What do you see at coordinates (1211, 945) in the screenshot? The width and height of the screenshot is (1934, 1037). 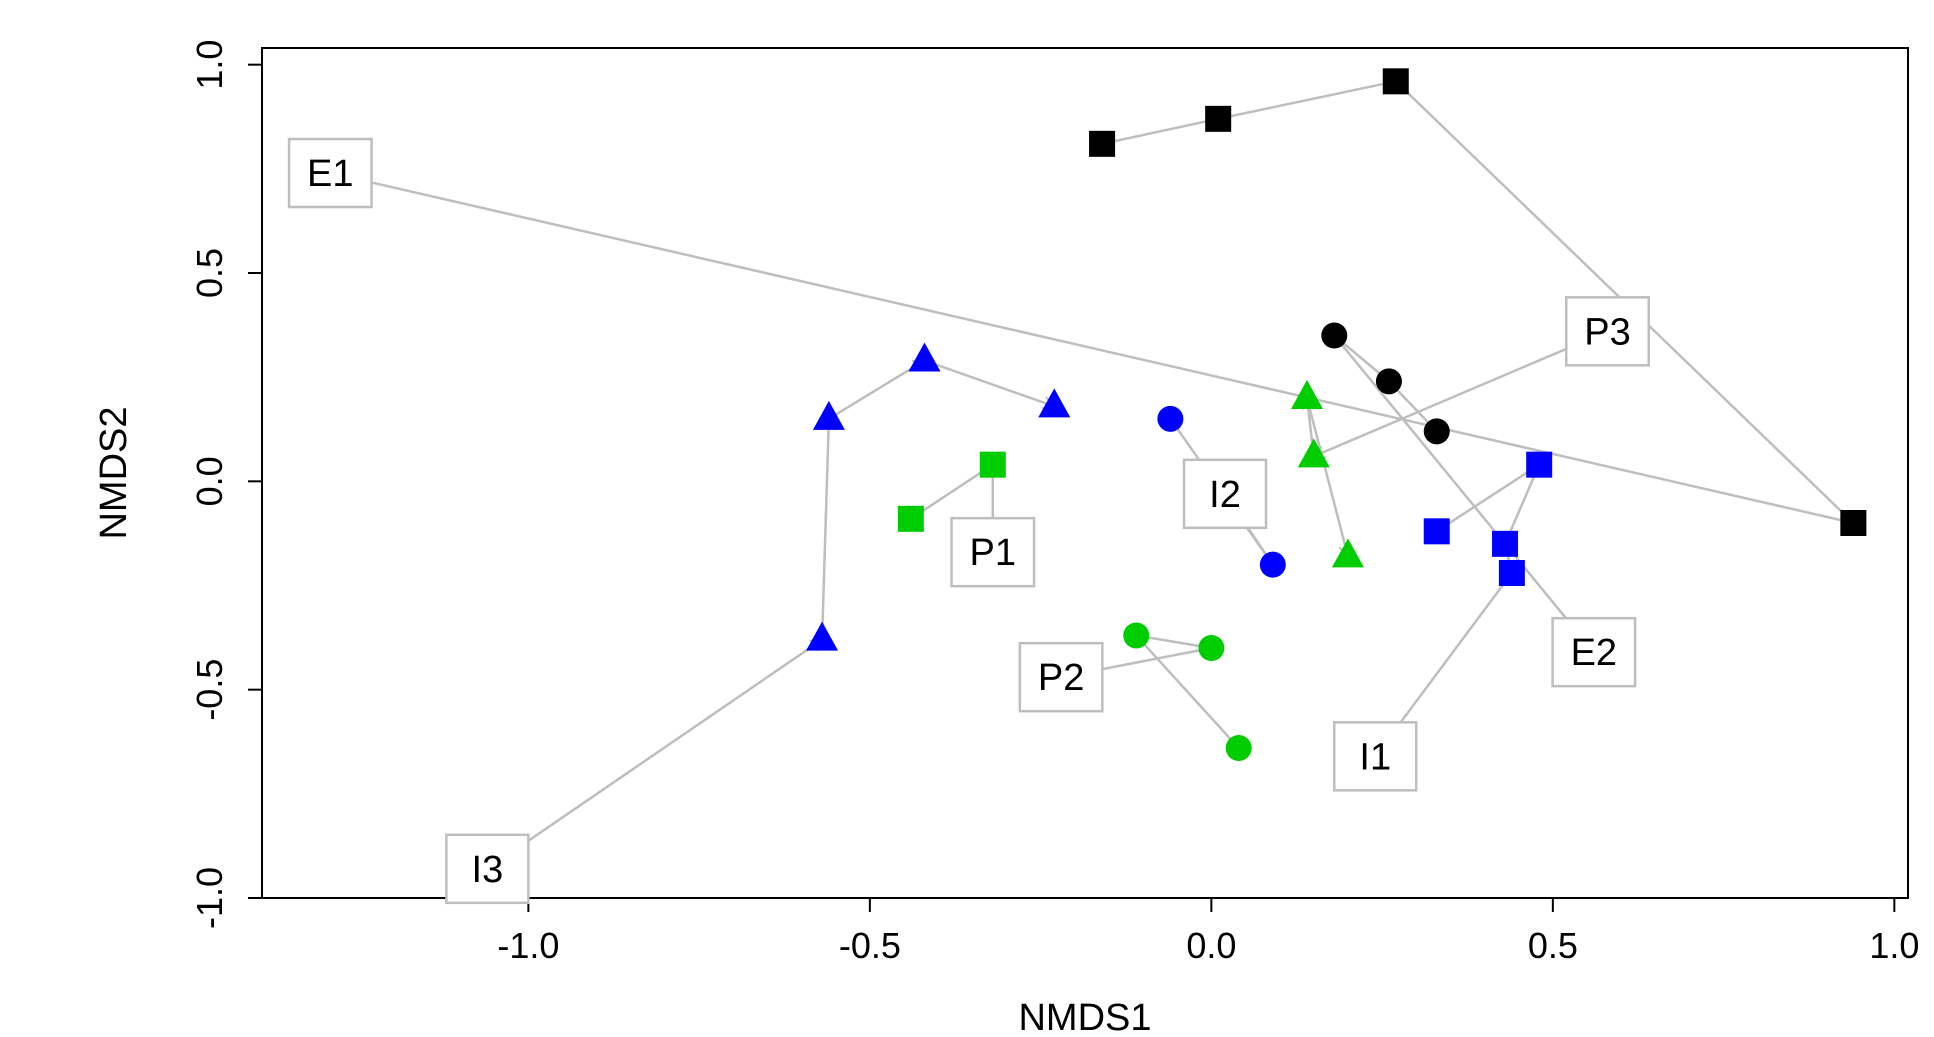 I see `x-tick-label: 0.0` at bounding box center [1211, 945].